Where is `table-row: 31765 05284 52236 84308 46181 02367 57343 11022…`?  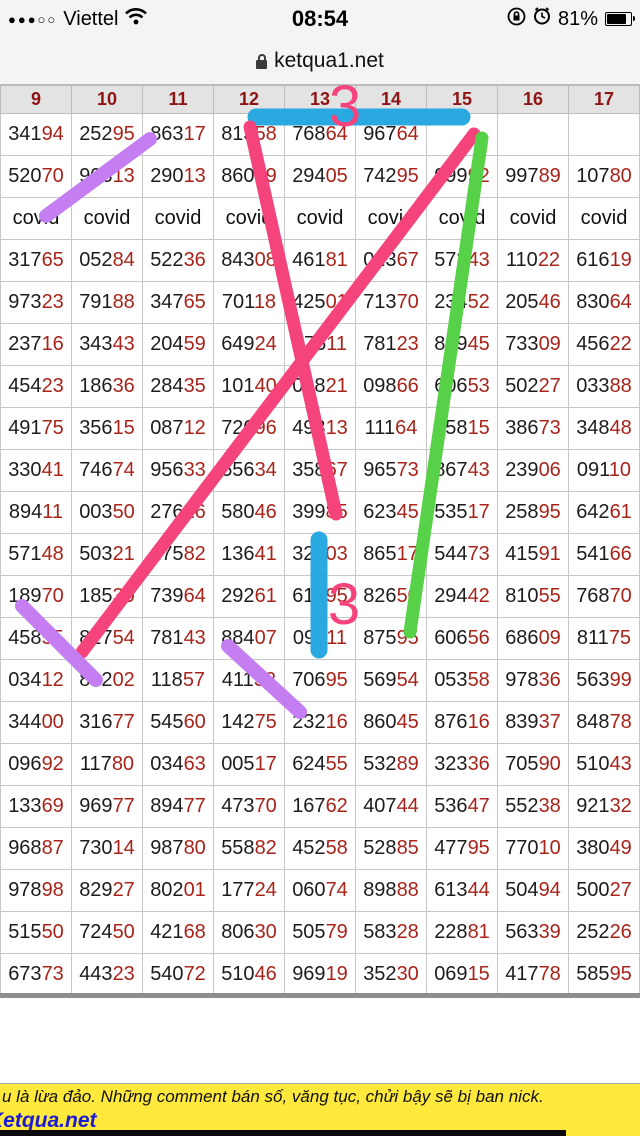 table-row: 31765 05284 52236 84308 46181 02367 57343 11022… is located at coordinates (320, 260).